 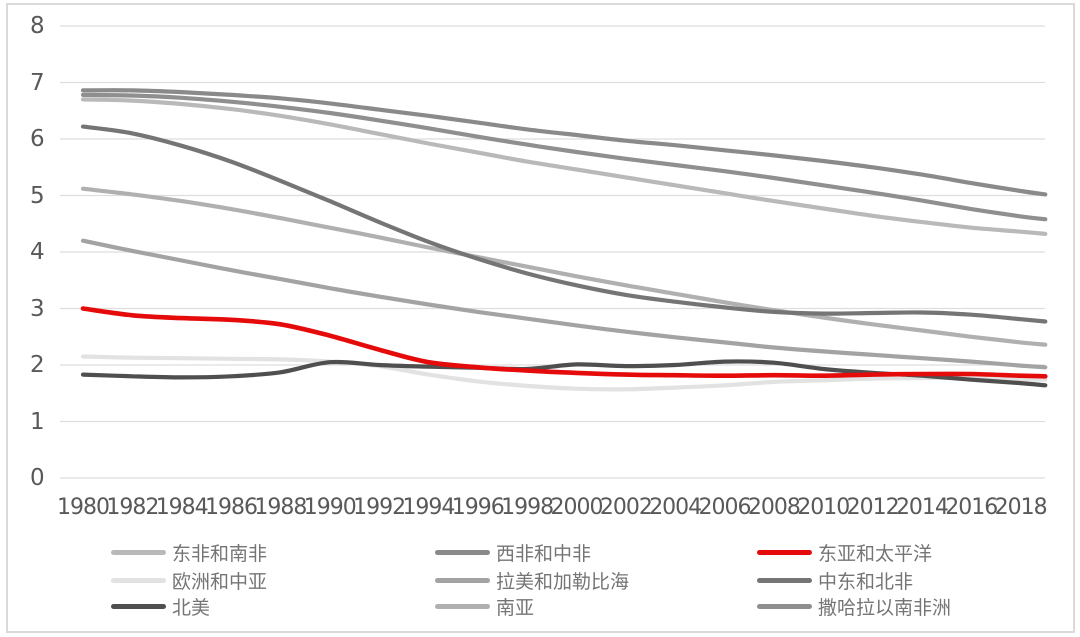 I want to click on x-axis-label: 2006, so click(x=725, y=507).